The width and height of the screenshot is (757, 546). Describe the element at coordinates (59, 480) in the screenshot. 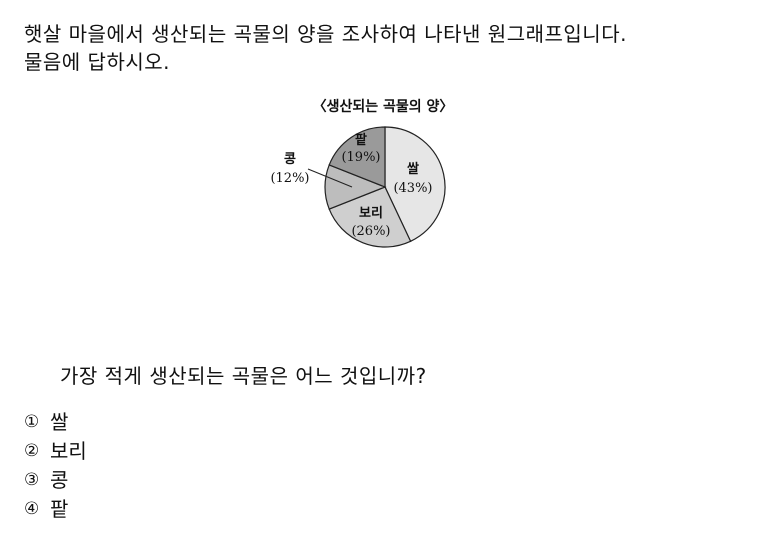

I see `option-text: 콩` at that location.